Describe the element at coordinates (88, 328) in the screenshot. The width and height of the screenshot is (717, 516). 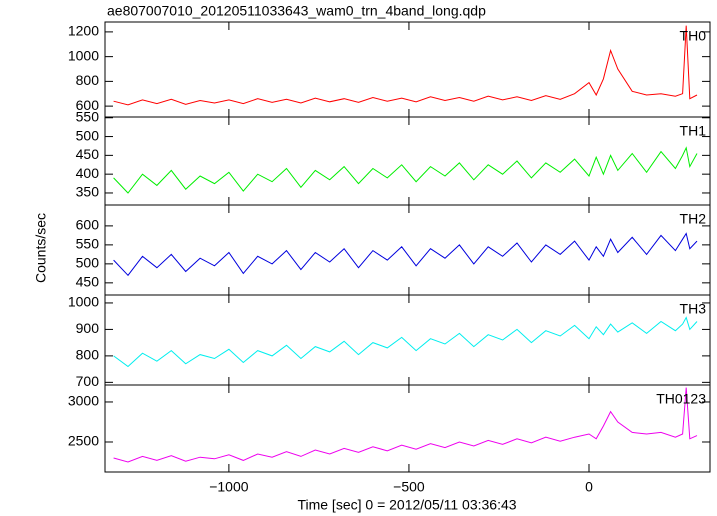
I see `y-tick-label: 900` at that location.